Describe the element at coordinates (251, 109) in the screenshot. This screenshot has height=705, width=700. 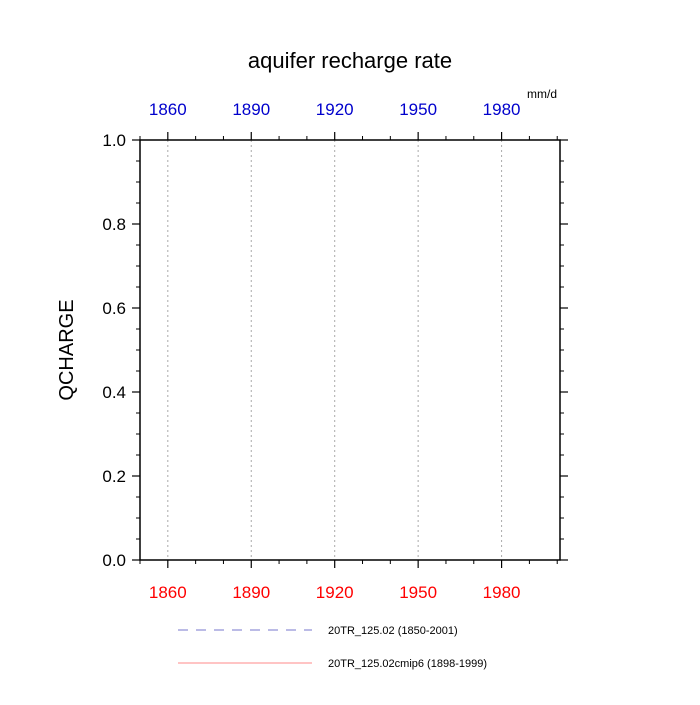
I see `x-tick-label-top: 1890` at that location.